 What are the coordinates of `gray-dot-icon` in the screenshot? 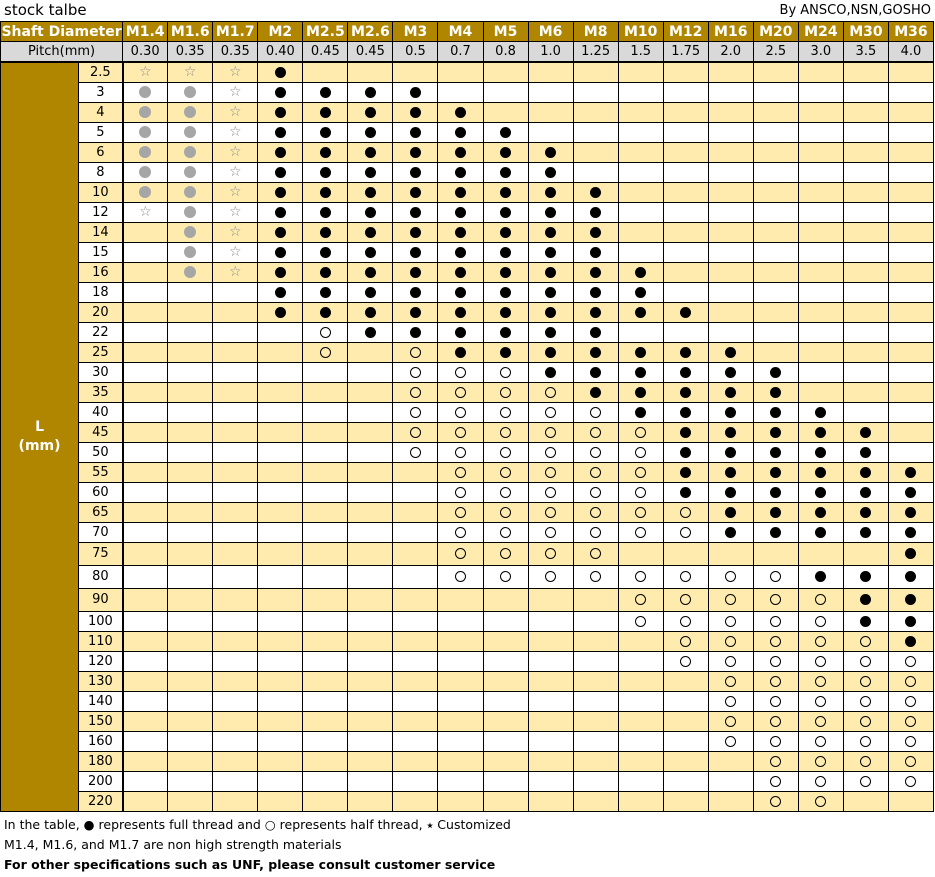 It's located at (190, 192).